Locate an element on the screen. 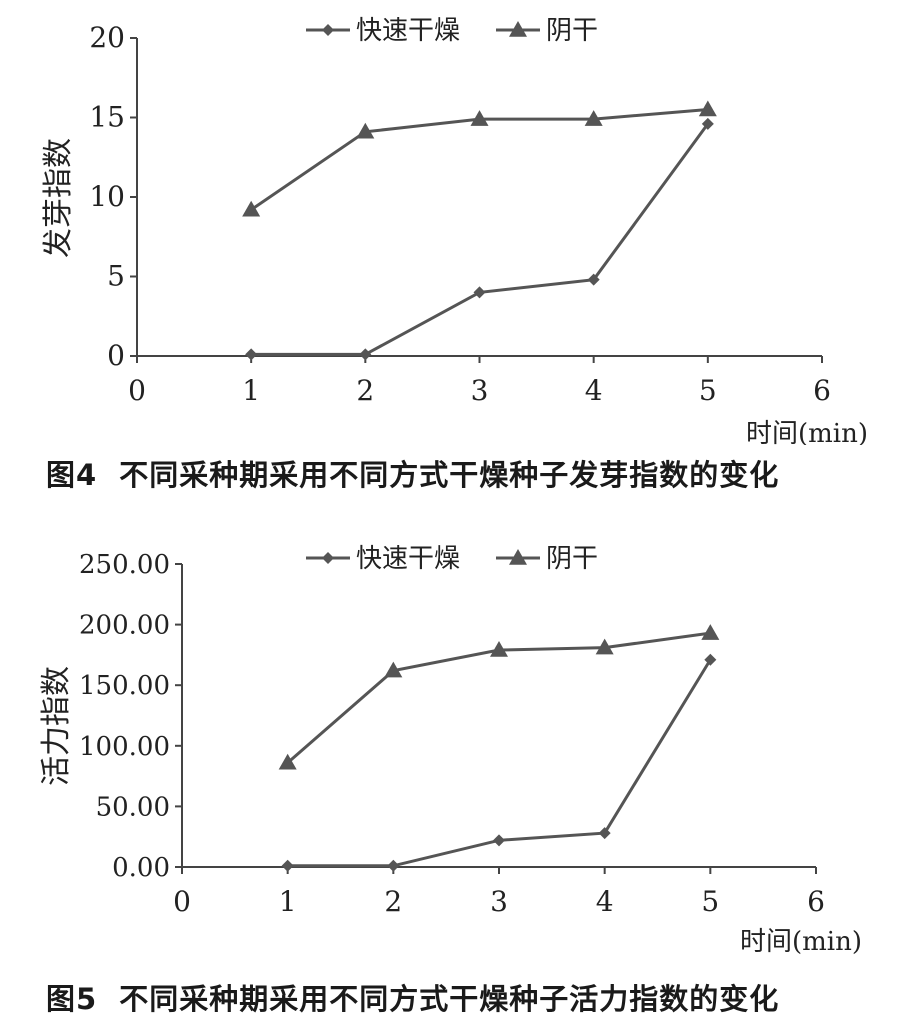 The height and width of the screenshot is (1018, 906). y-tick-label: 20 is located at coordinates (107, 37).